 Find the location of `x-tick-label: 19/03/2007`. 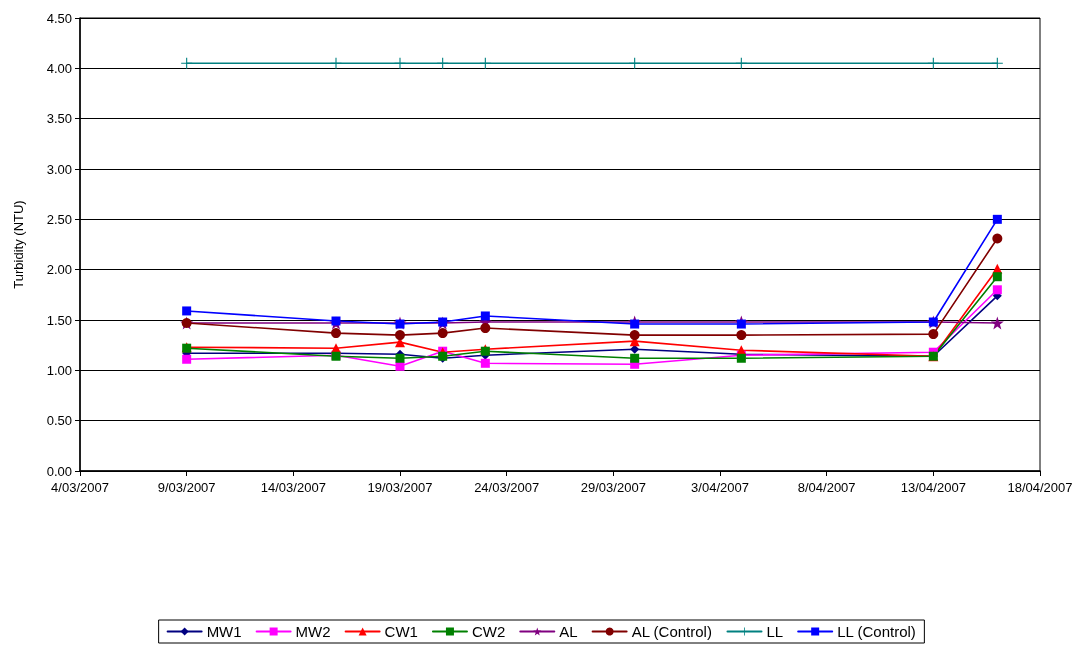

x-tick-label: 19/03/2007 is located at coordinates (400, 487).